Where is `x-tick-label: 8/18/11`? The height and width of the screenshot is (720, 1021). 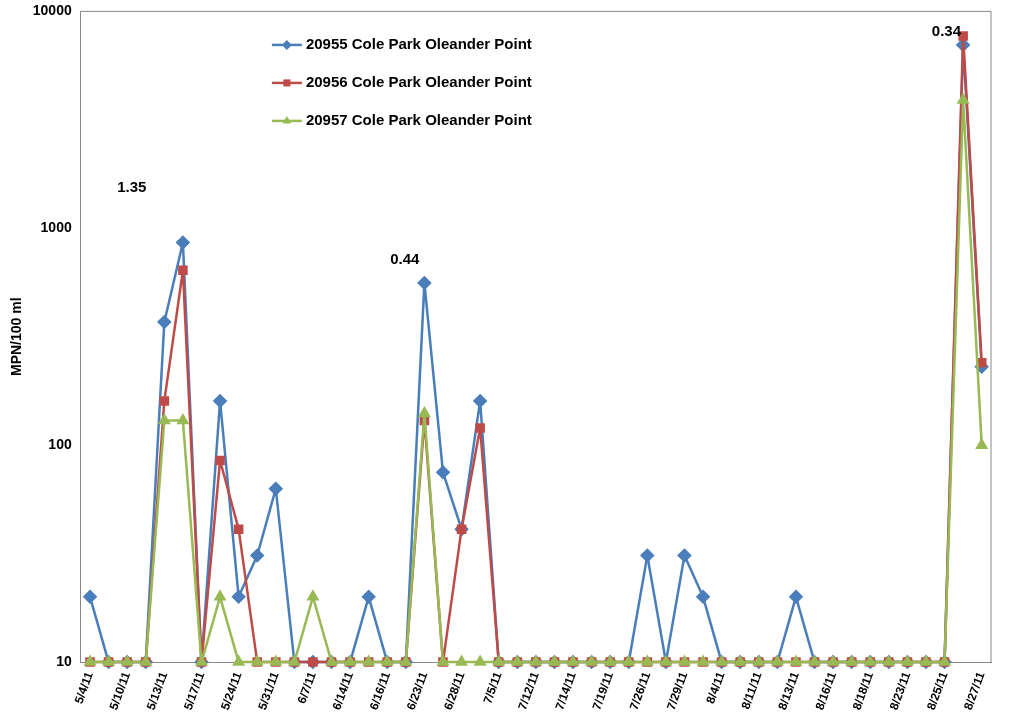
x-tick-label: 8/18/11 is located at coordinates (863, 690).